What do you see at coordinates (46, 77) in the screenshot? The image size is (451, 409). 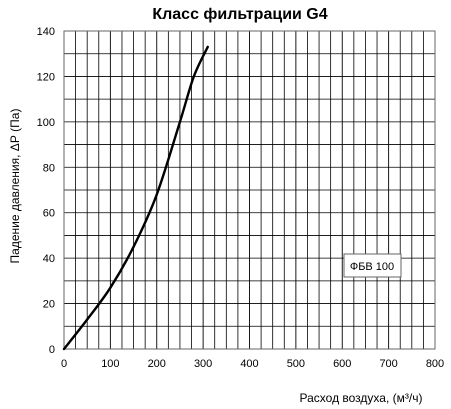 I see `y-tick-label: 120` at bounding box center [46, 77].